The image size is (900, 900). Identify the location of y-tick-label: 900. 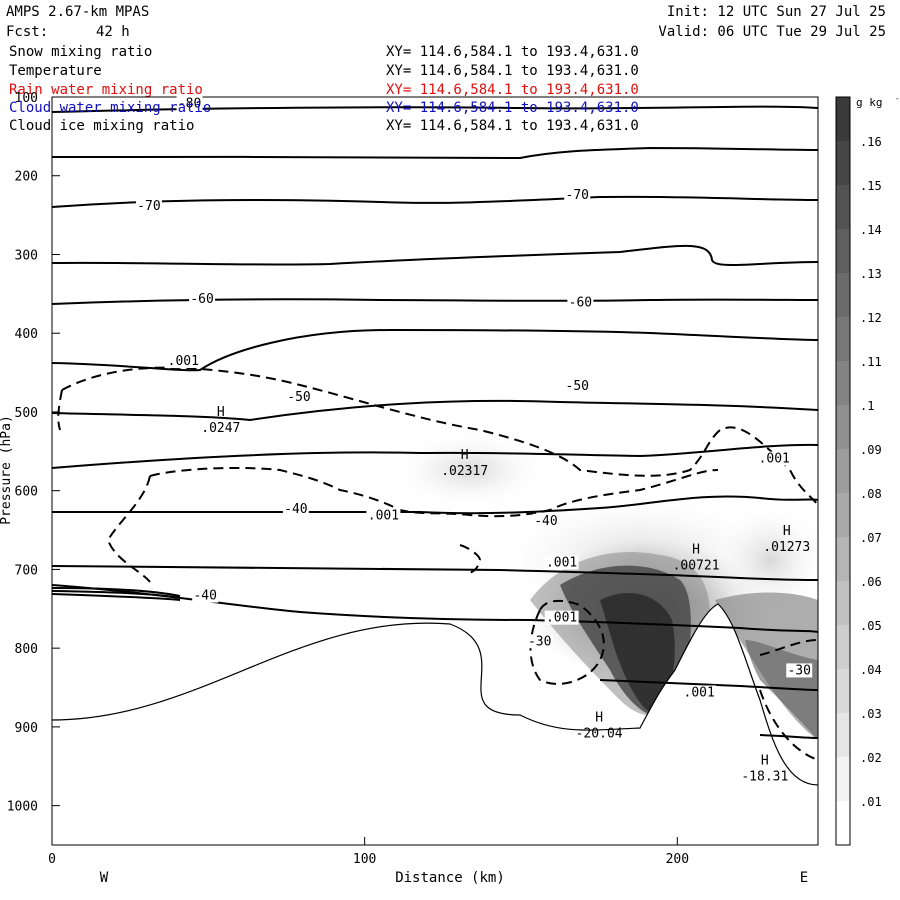
(26, 728).